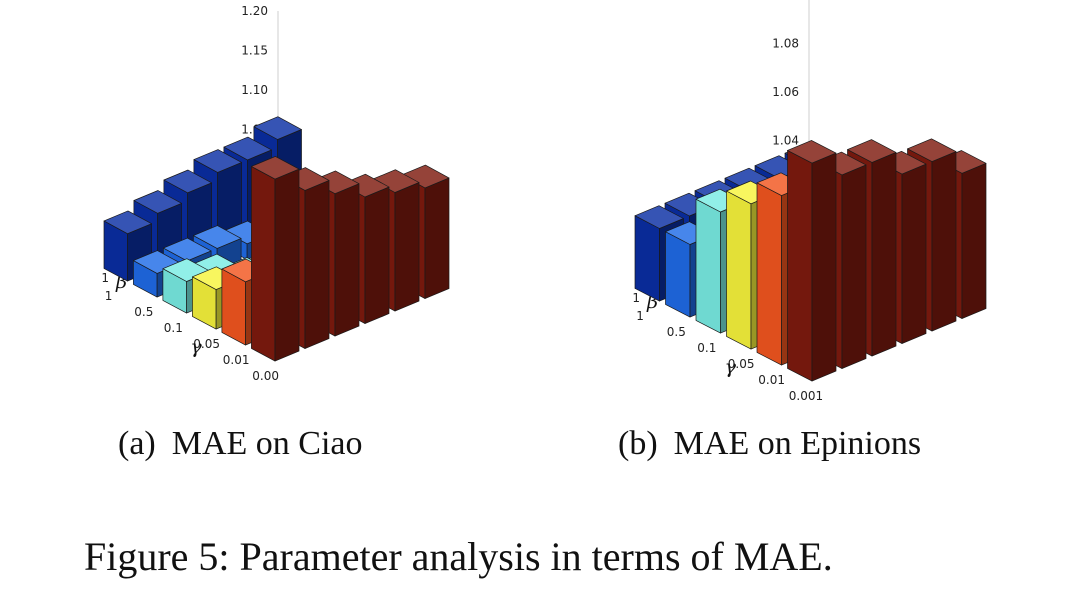 This screenshot has width=1080, height=615. What do you see at coordinates (785, 140) in the screenshot?
I see `z-tick-label: 1.04` at bounding box center [785, 140].